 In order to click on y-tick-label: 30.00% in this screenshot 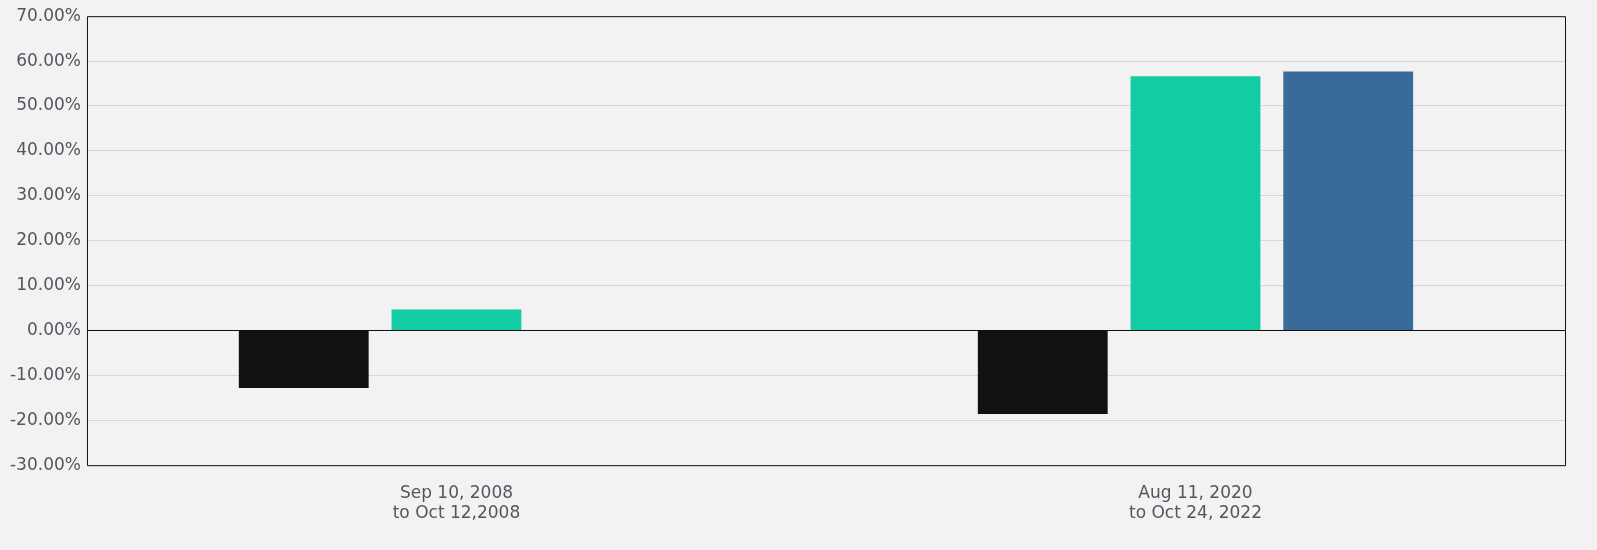, I will do `click(48, 194)`.